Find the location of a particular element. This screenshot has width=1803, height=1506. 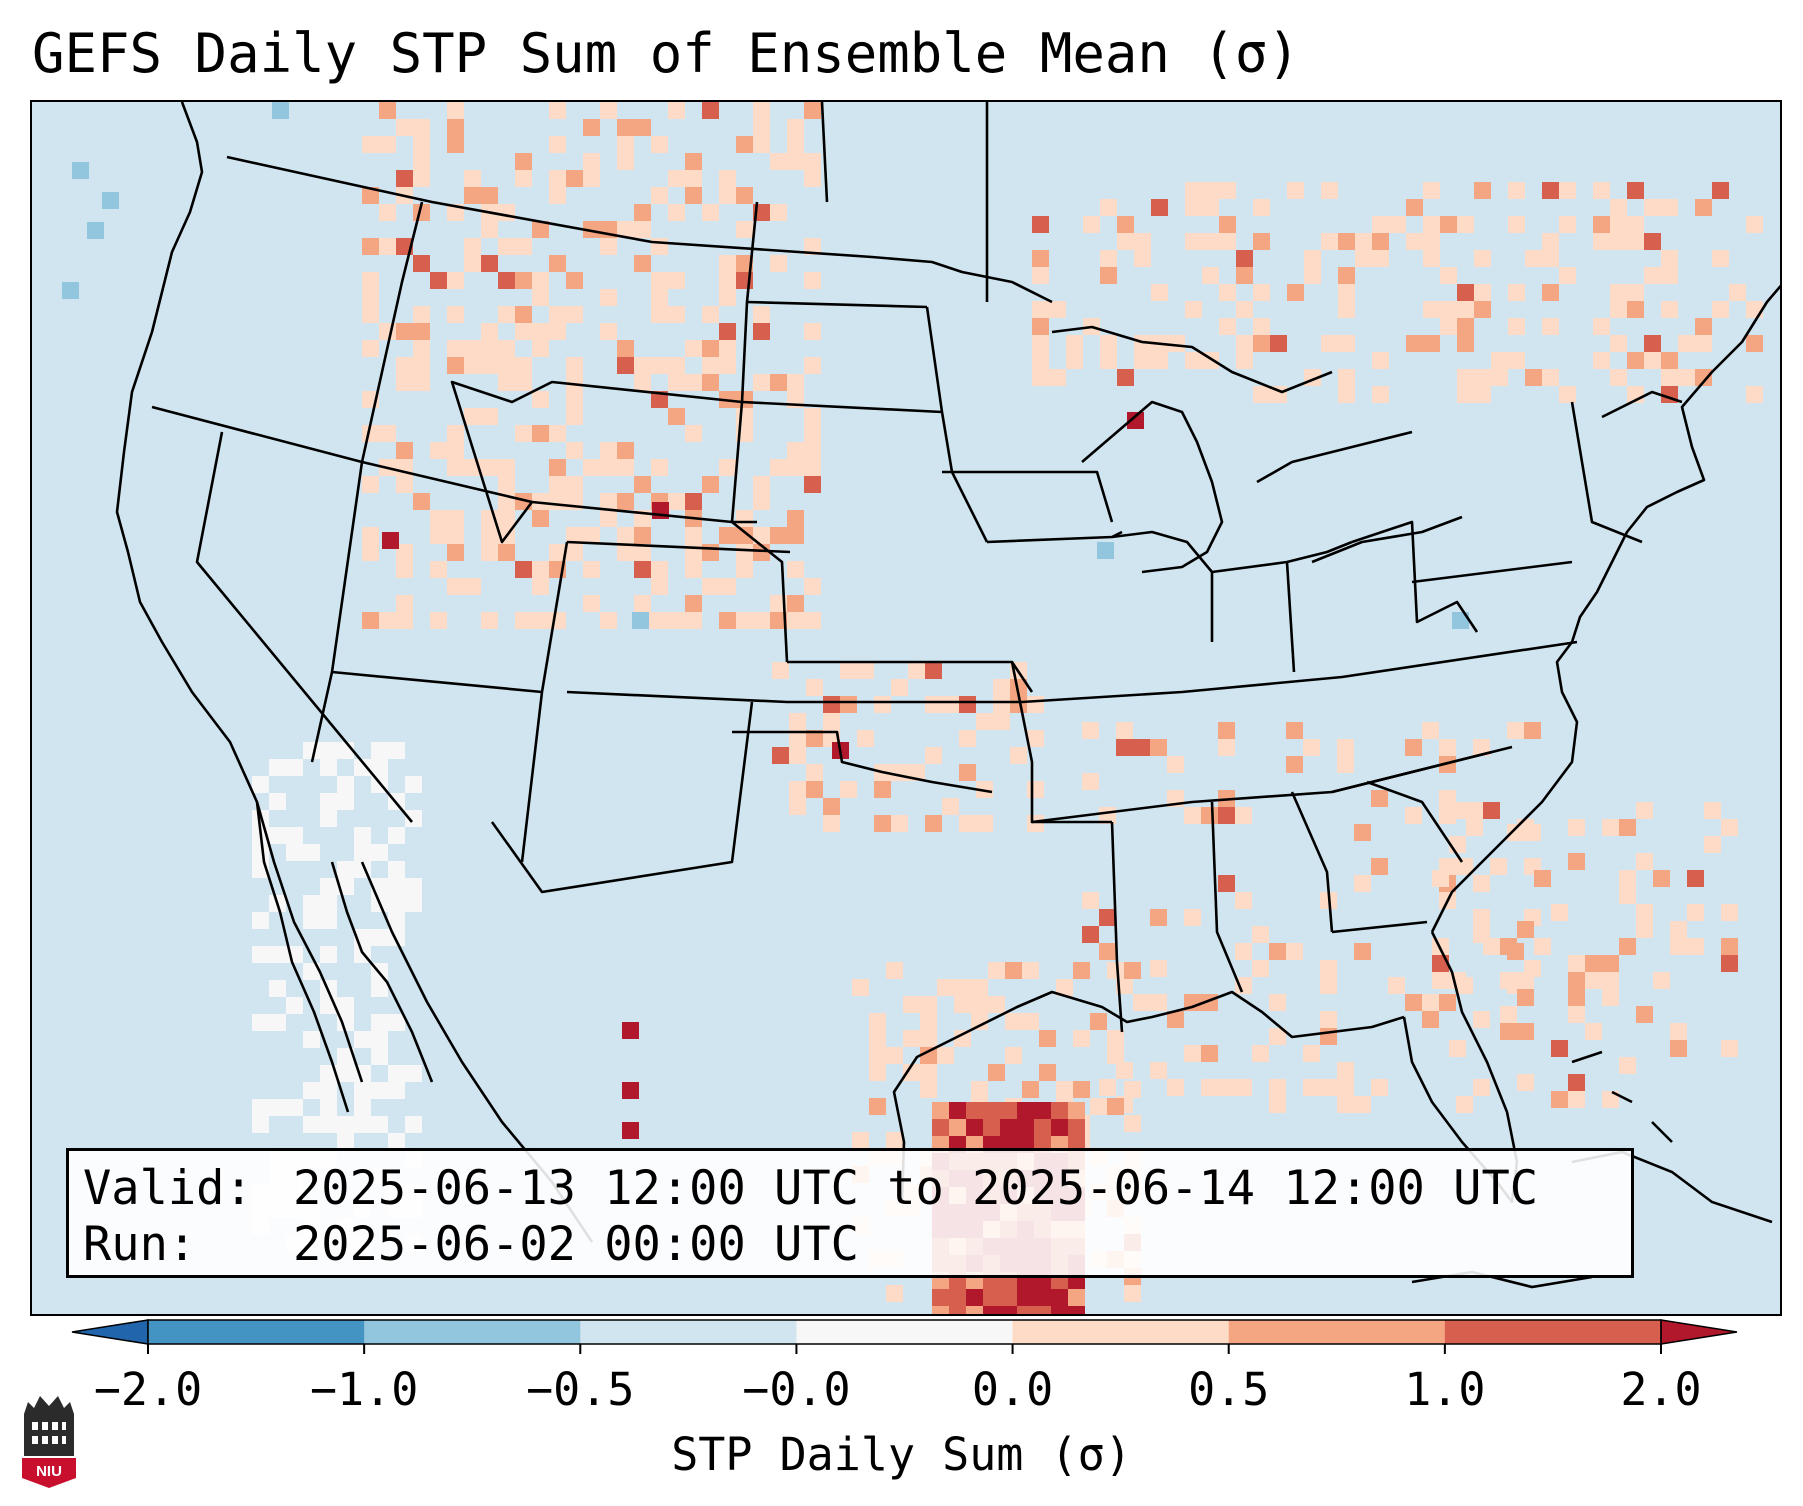

great-lakes-outline is located at coordinates (1257, 449).